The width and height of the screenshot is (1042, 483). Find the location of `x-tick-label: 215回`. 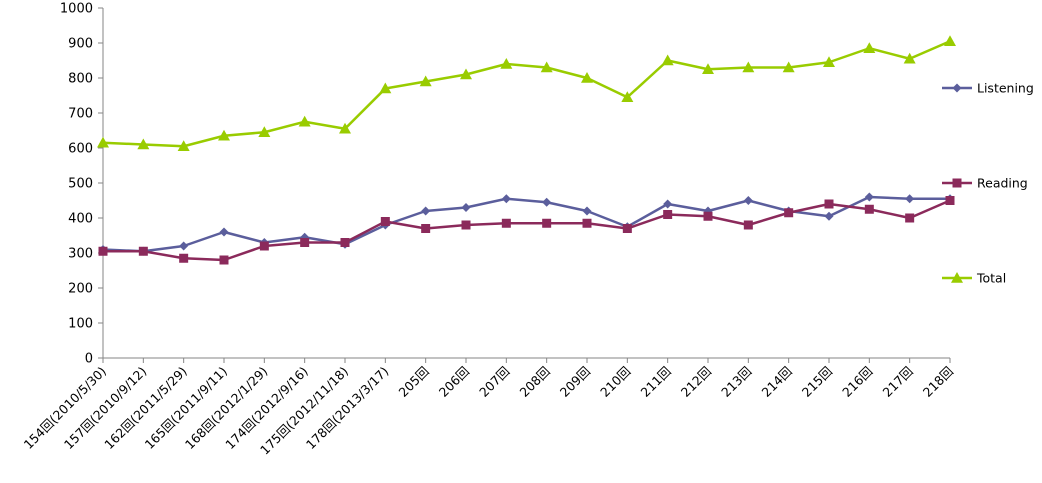

x-tick-label: 215回 is located at coordinates (817, 382).